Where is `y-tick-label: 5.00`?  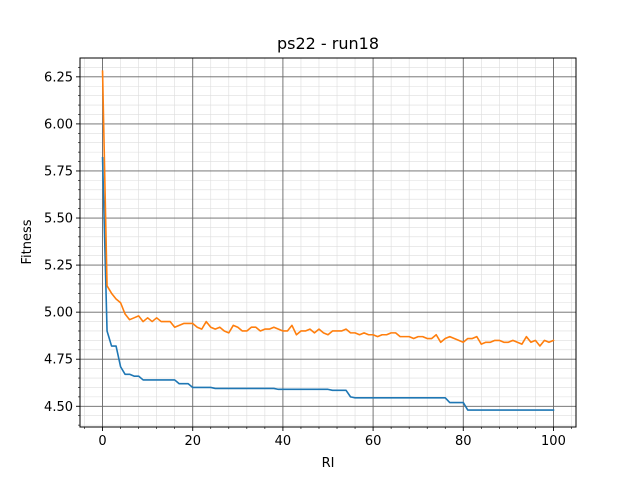 y-tick-label: 5.00 is located at coordinates (58, 313).